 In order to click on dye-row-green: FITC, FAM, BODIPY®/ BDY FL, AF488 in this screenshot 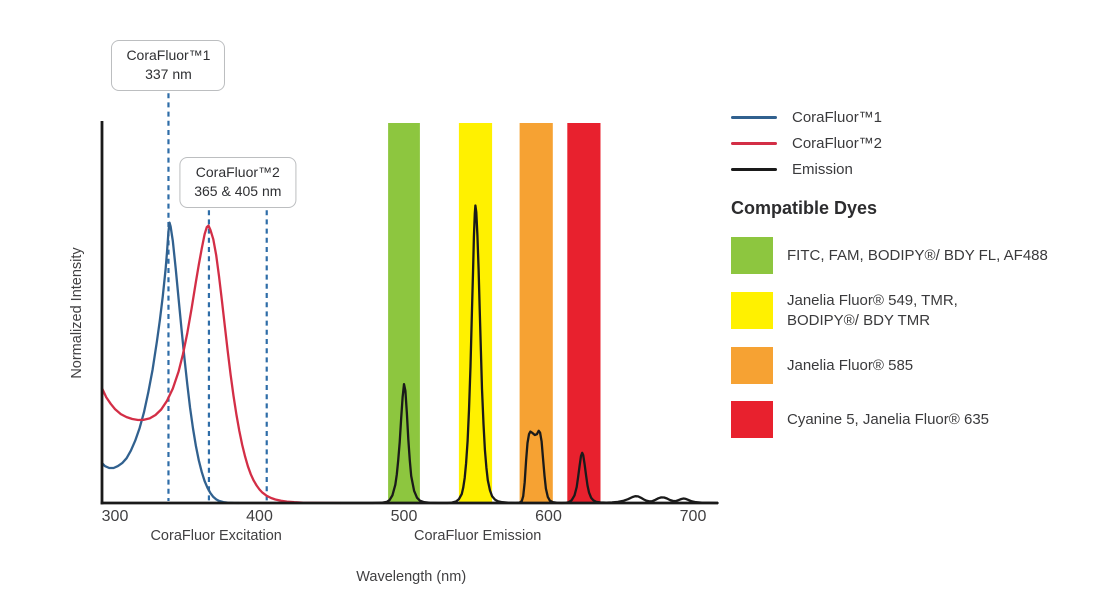, I will do `click(917, 255)`.